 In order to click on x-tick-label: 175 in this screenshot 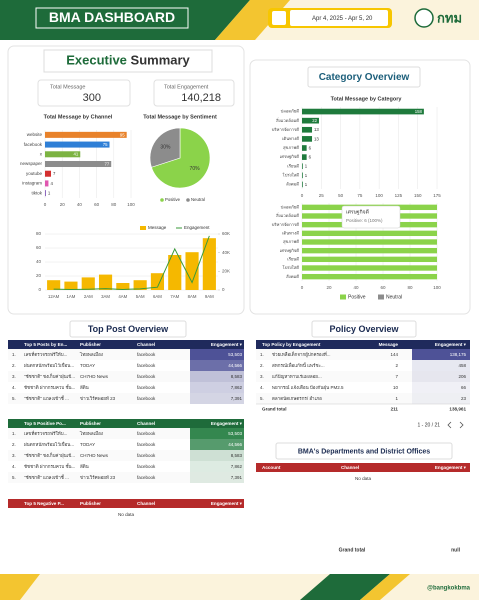, I will do `click(437, 195)`.